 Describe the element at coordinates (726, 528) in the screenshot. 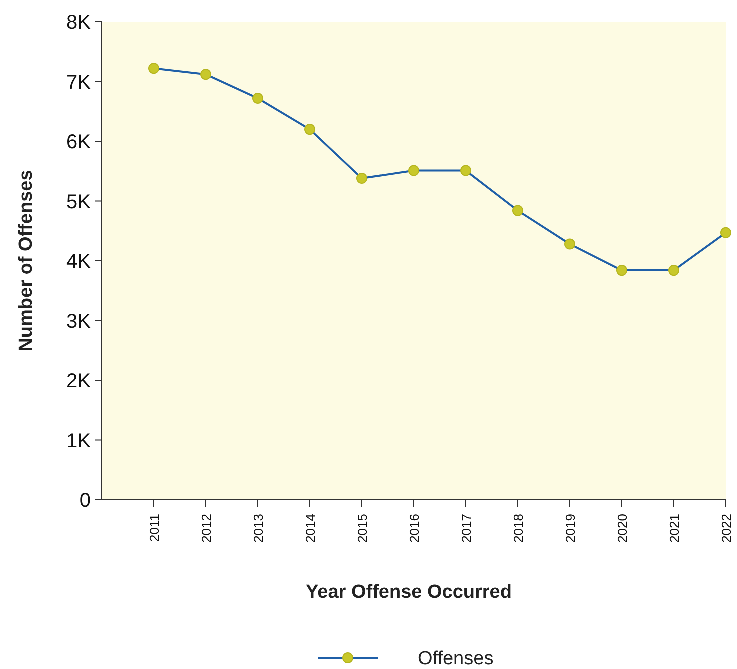

I see `x-tick-label: 2022` at that location.